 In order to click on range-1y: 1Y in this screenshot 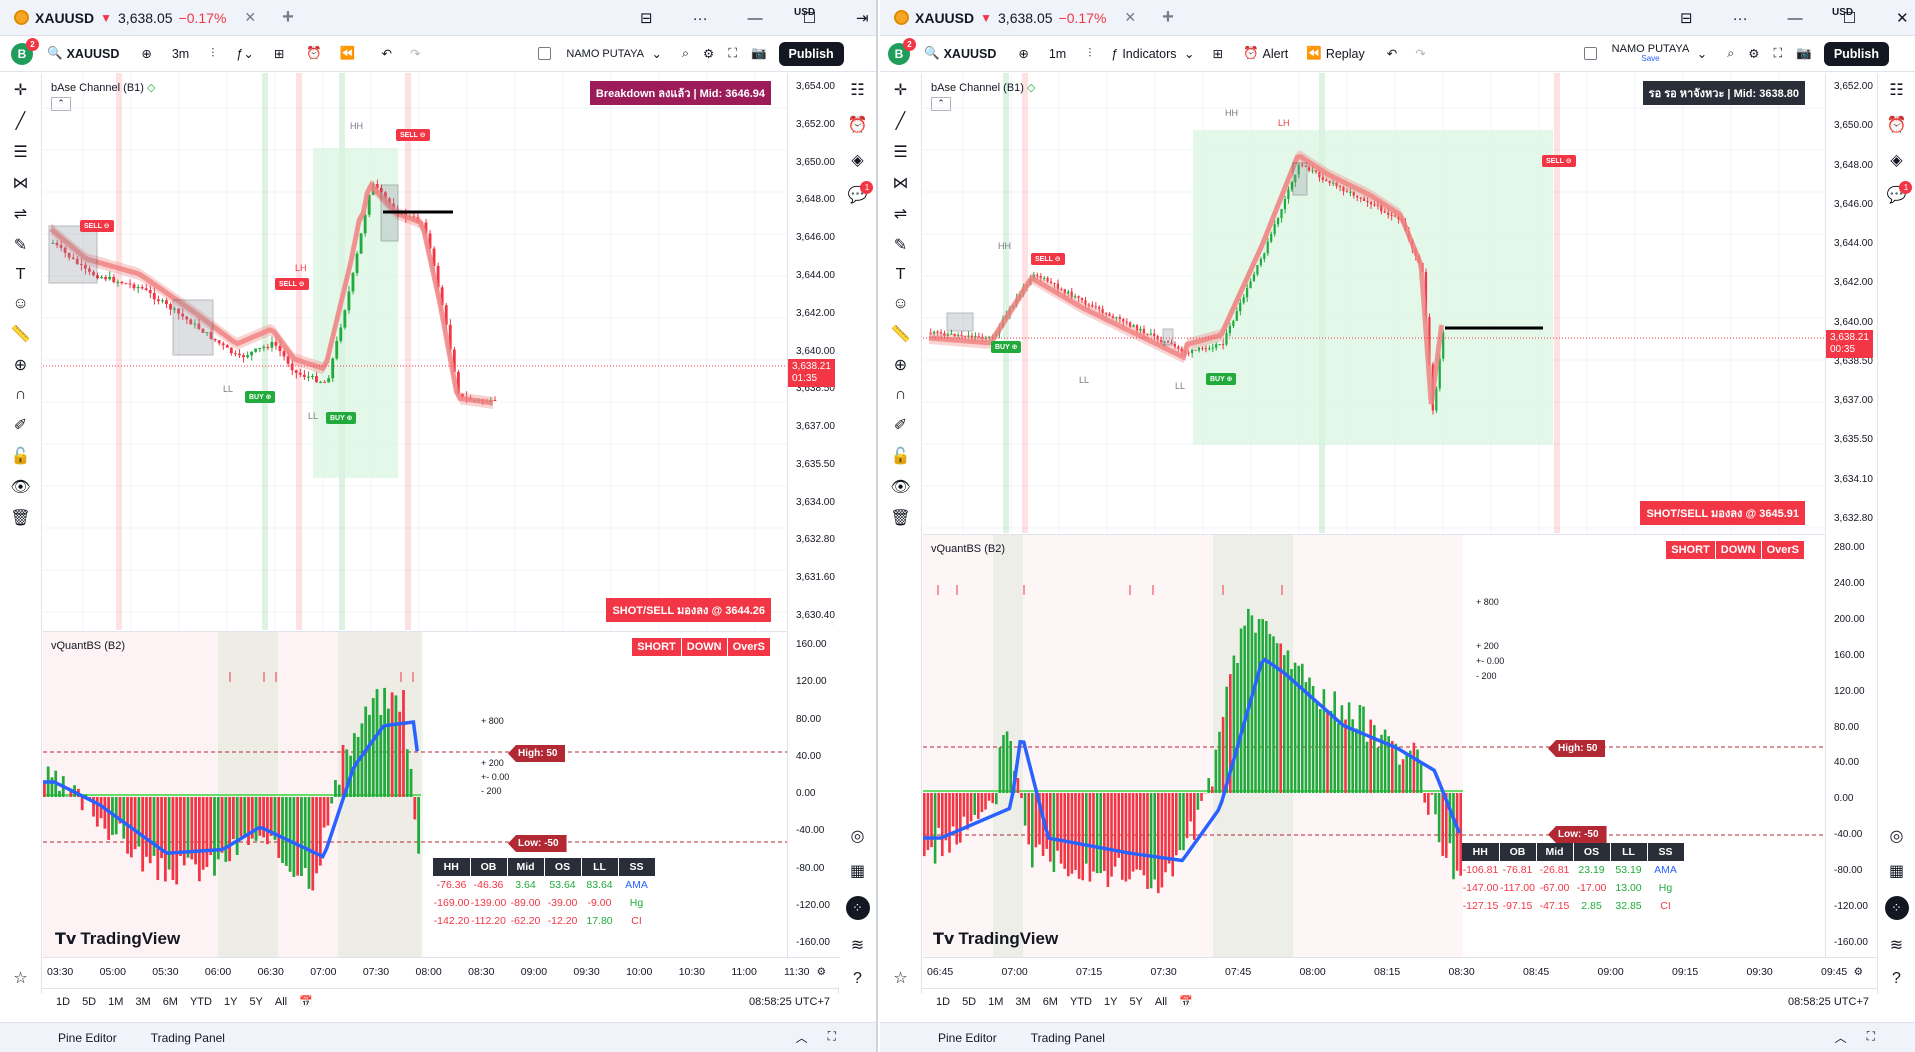, I will do `click(230, 1001)`.